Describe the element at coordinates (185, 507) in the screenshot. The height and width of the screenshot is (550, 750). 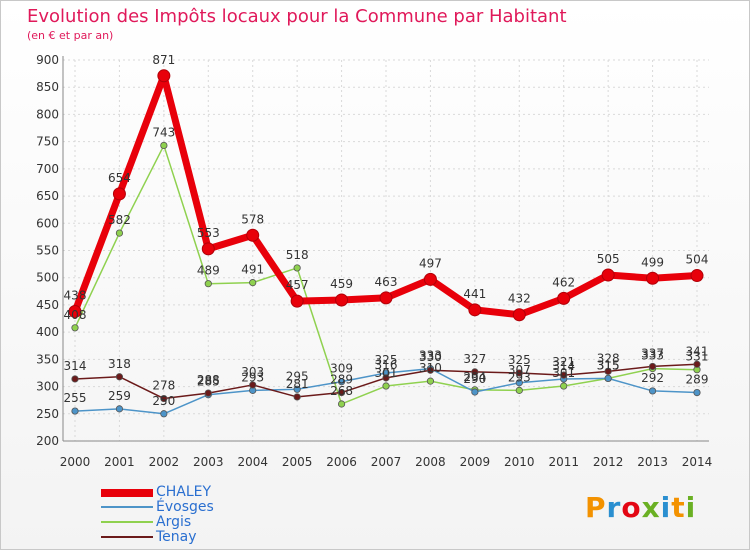
I see `legend-label-evosges: Évosges` at that location.